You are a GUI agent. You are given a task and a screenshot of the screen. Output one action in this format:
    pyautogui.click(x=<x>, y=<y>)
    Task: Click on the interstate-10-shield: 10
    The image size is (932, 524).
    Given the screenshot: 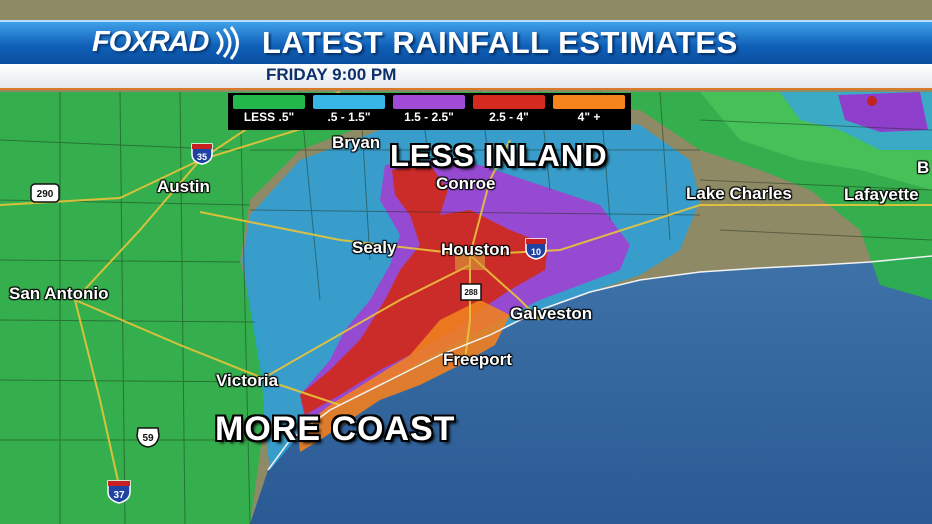 What is the action you would take?
    pyautogui.click(x=536, y=249)
    